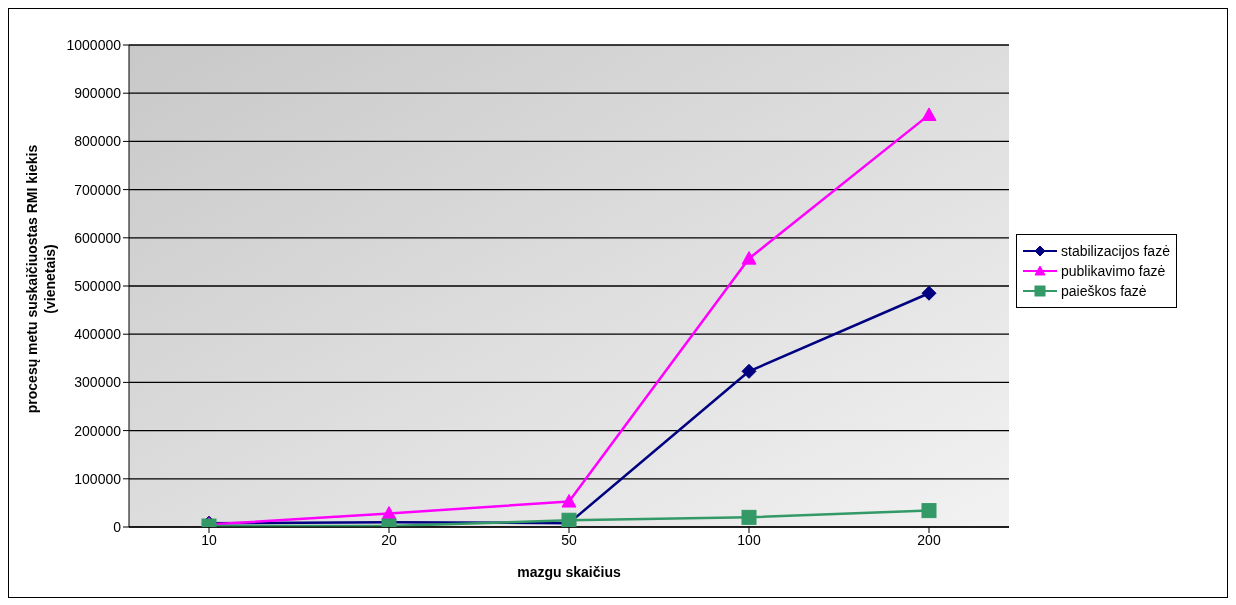  What do you see at coordinates (98, 189) in the screenshot?
I see `y-tick-label: 700000` at bounding box center [98, 189].